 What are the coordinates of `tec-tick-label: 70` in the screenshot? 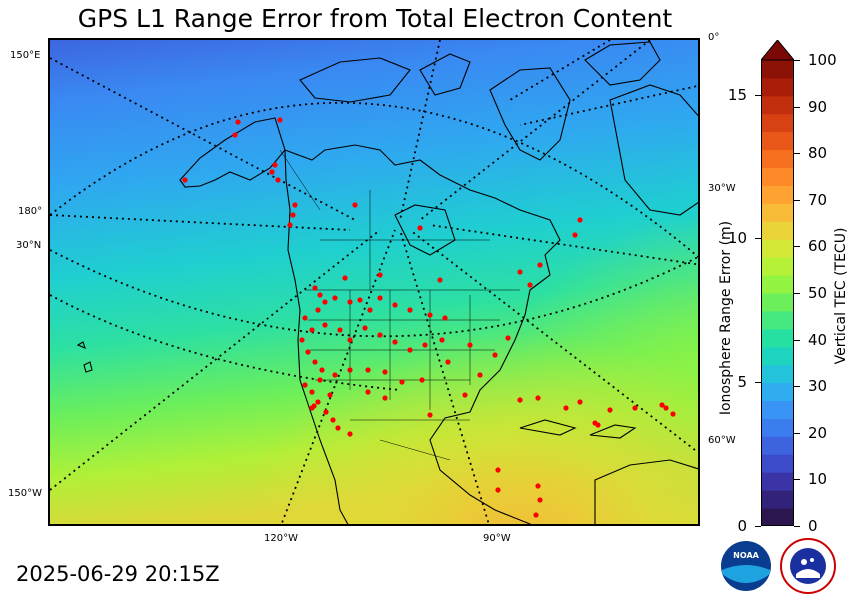 It's located at (818, 199).